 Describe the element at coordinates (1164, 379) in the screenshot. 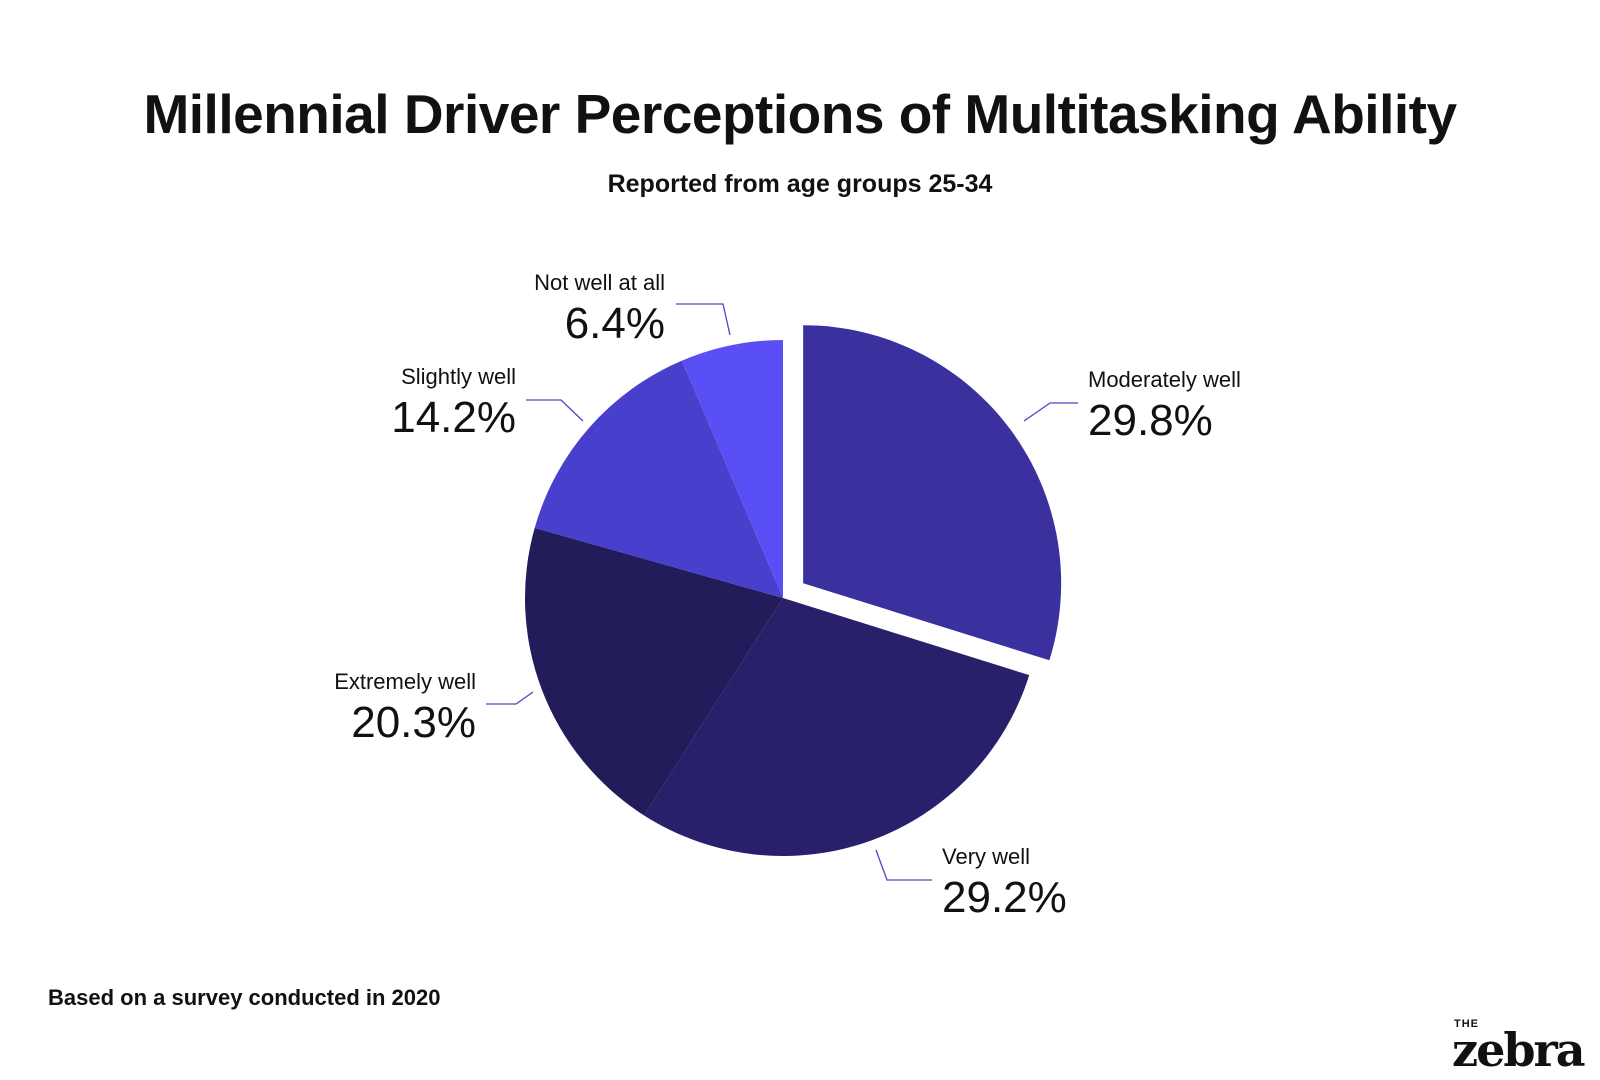

I see `slice-category-label-moderately-well: Moderately well` at that location.